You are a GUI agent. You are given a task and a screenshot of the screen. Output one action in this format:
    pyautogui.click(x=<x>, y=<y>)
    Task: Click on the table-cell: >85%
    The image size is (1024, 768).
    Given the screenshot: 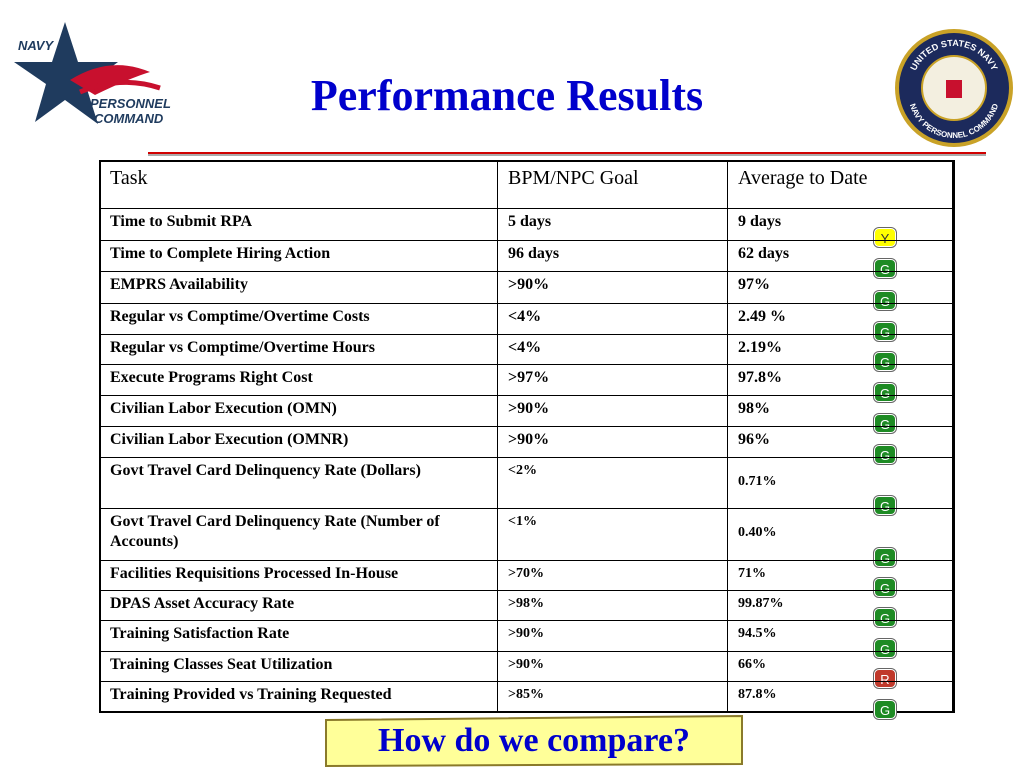 What is the action you would take?
    pyautogui.click(x=612, y=697)
    